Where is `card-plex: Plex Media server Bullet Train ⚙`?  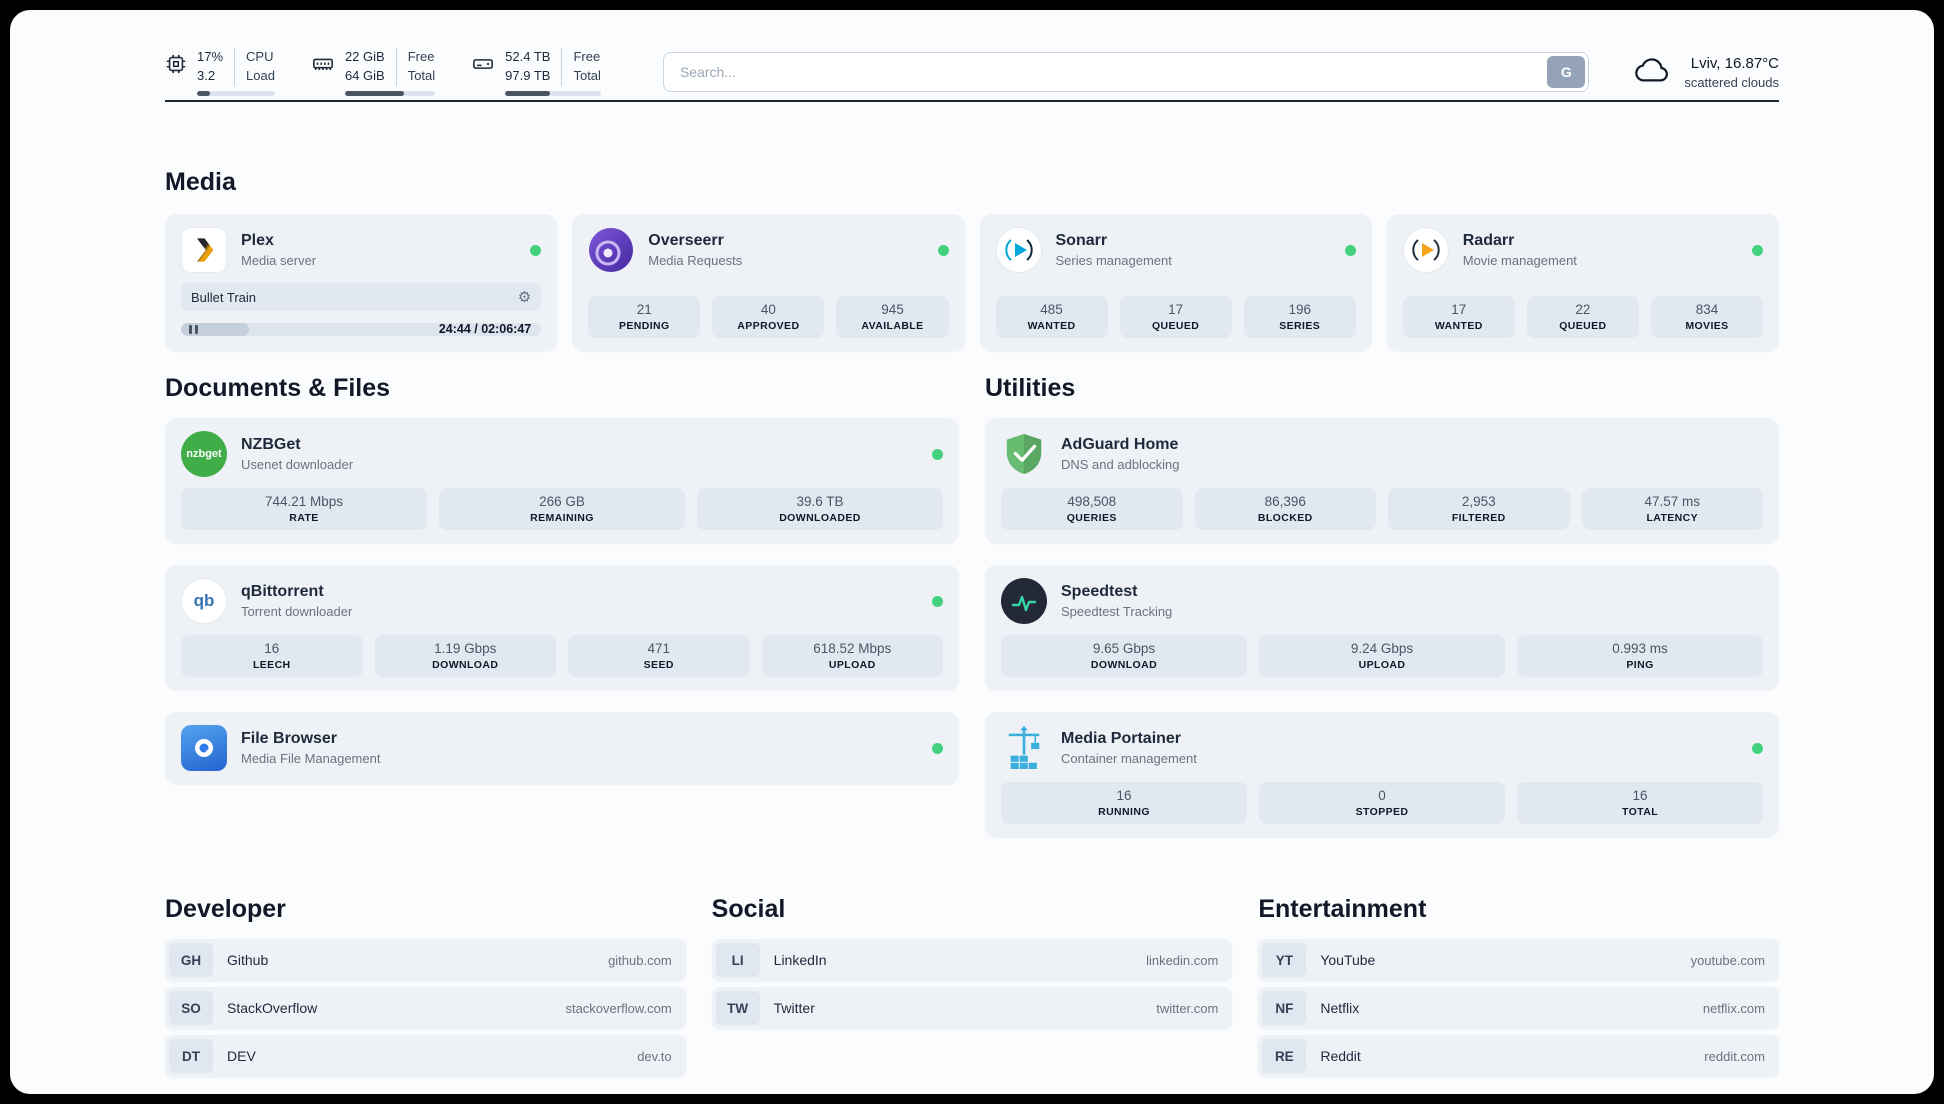
card-plex: Plex Media server Bullet Train ⚙ is located at coordinates (361, 282).